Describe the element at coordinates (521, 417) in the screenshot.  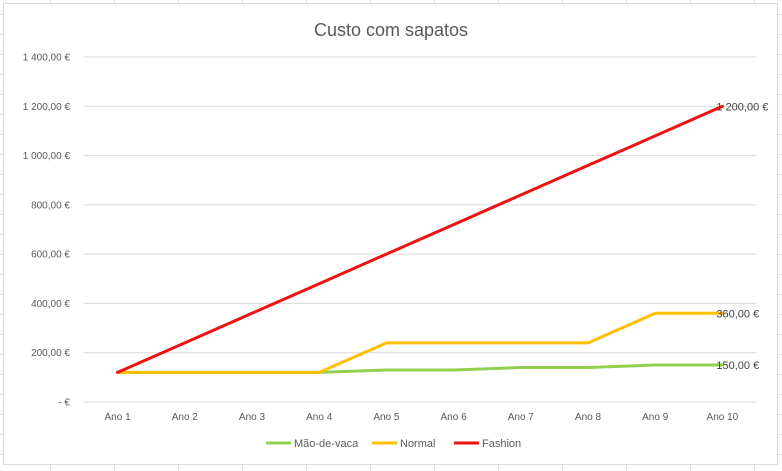
I see `x-tick-label: Ano 7` at that location.